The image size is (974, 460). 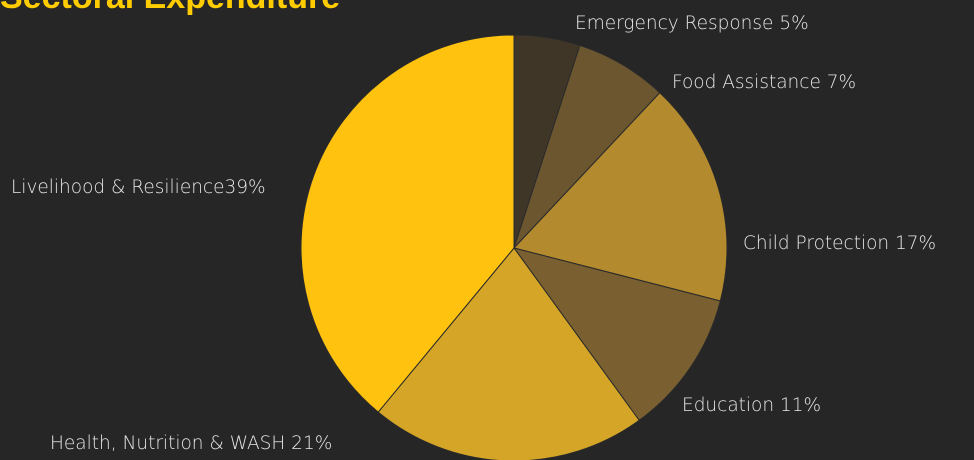 What do you see at coordinates (620, 197) in the screenshot?
I see `pie-slice-child-protection` at bounding box center [620, 197].